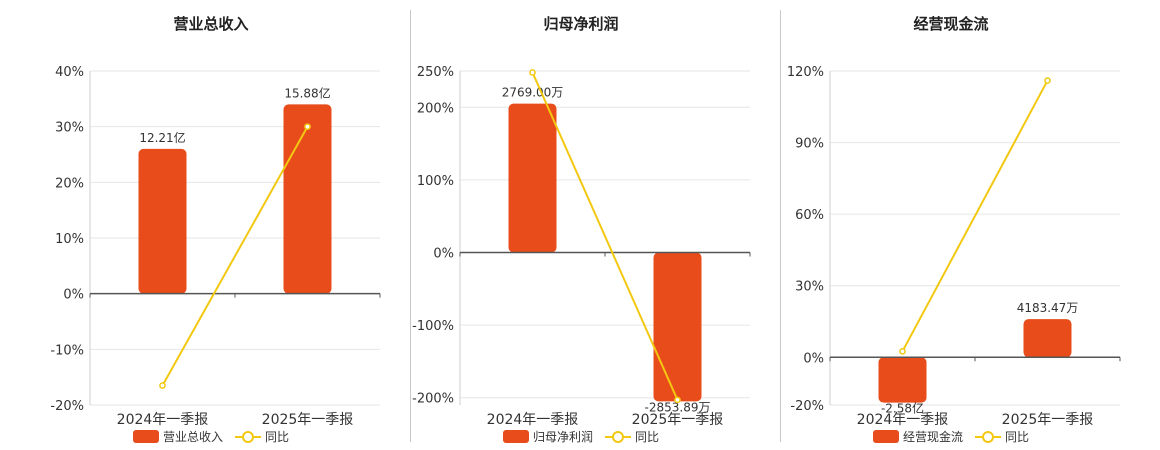 The height and width of the screenshot is (450, 1160). Describe the element at coordinates (435, 72) in the screenshot. I see `y-tick-label: 250%` at that location.